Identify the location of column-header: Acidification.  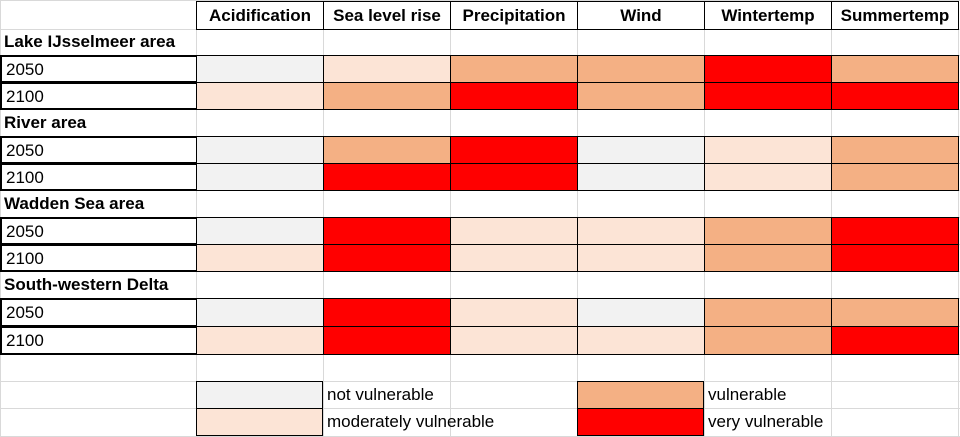
(260, 15).